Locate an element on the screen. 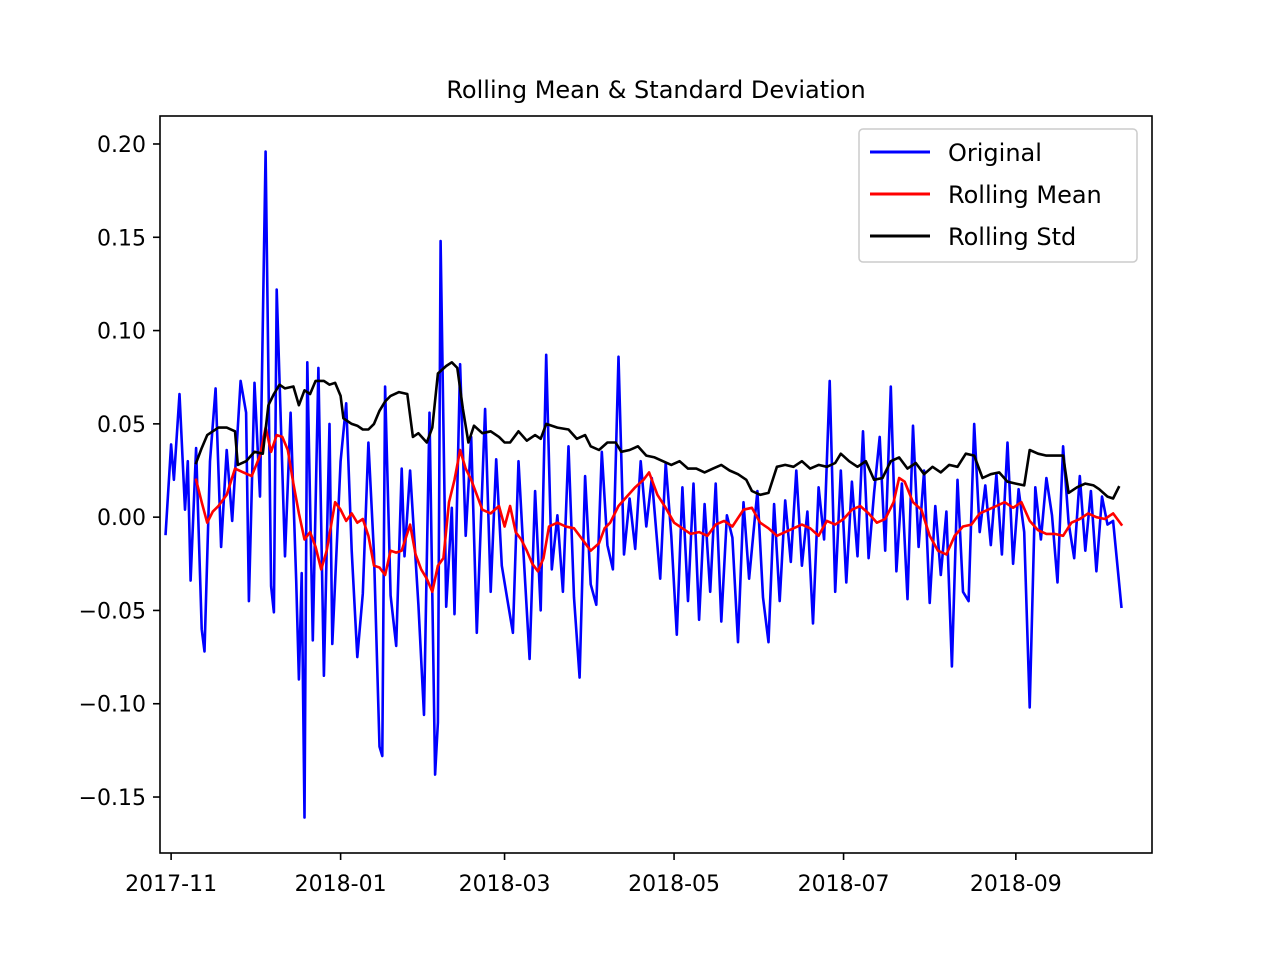 The width and height of the screenshot is (1280, 964). series-line-rolling-std is located at coordinates (657, 430).